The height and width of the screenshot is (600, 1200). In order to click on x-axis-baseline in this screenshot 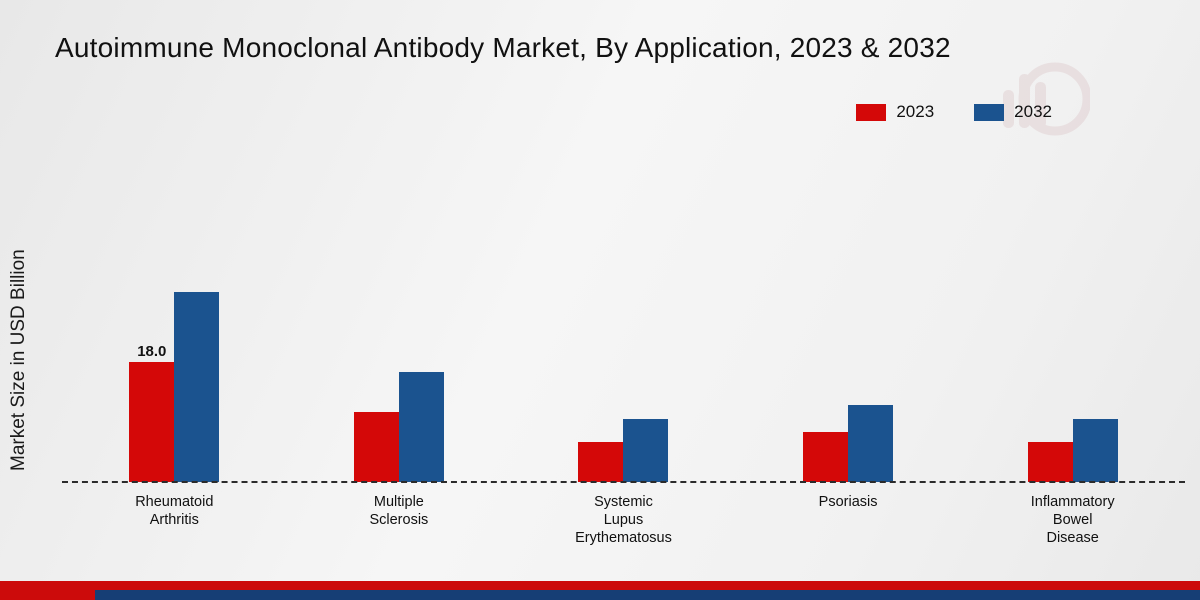, I will do `click(623, 482)`.